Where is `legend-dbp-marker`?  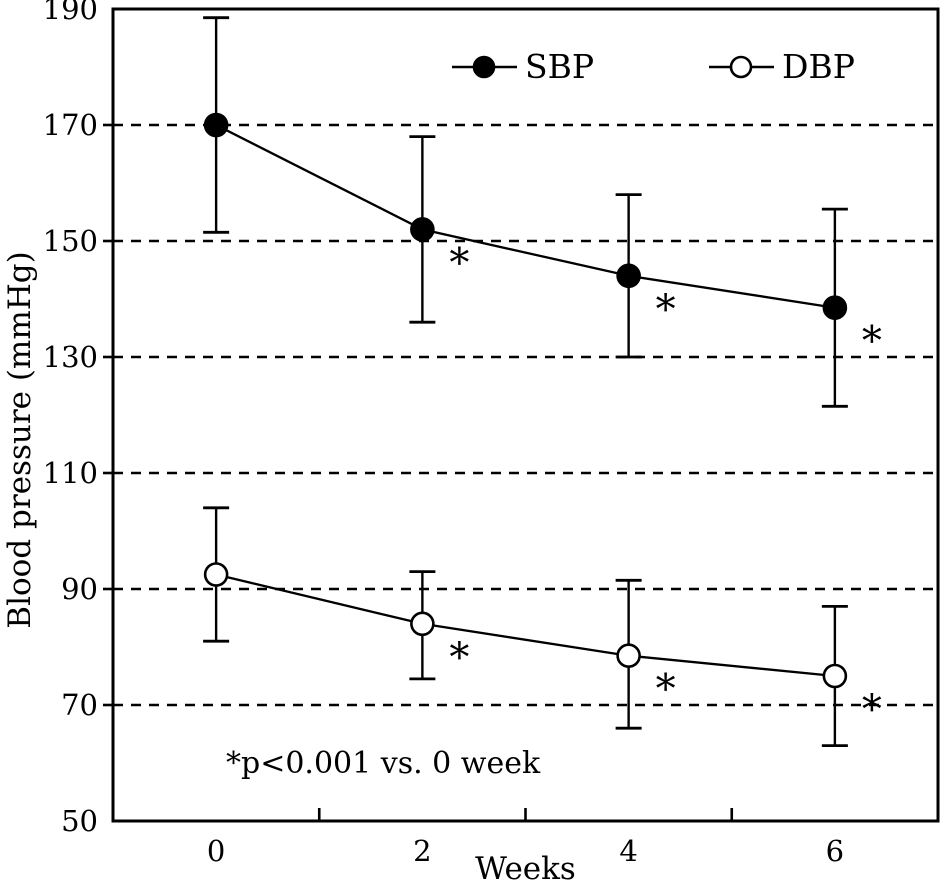 legend-dbp-marker is located at coordinates (741, 67).